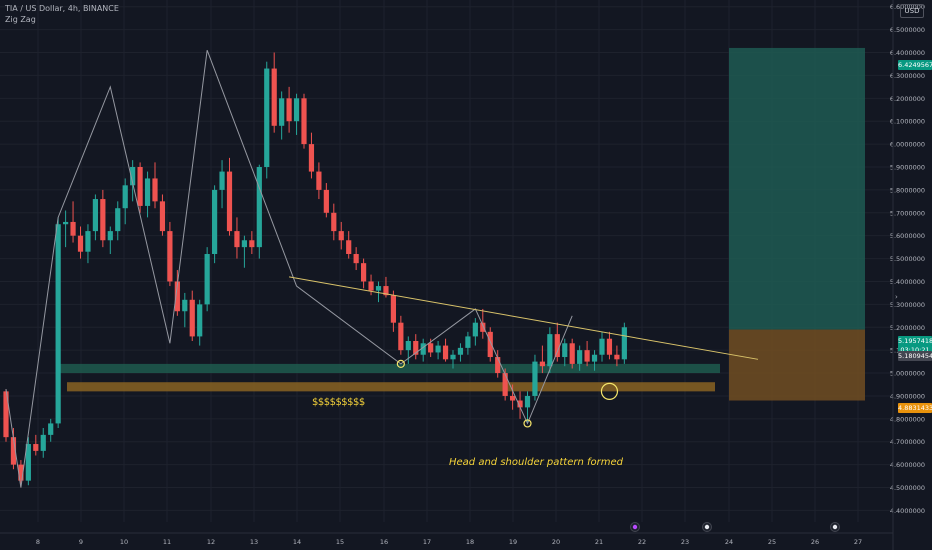 Image resolution: width=932 pixels, height=550 pixels. Describe the element at coordinates (254, 542) in the screenshot. I see `x-tick-label: 13` at that location.